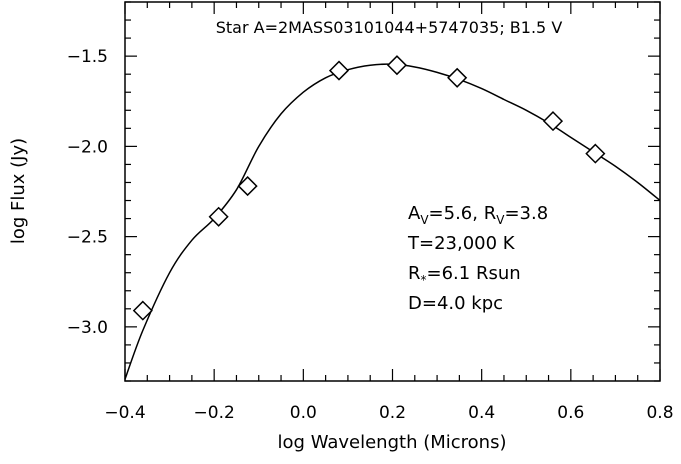 The image size is (681, 464). Describe the element at coordinates (18, 191) in the screenshot. I see `y-axis-title: log Flux (Jy)` at that location.